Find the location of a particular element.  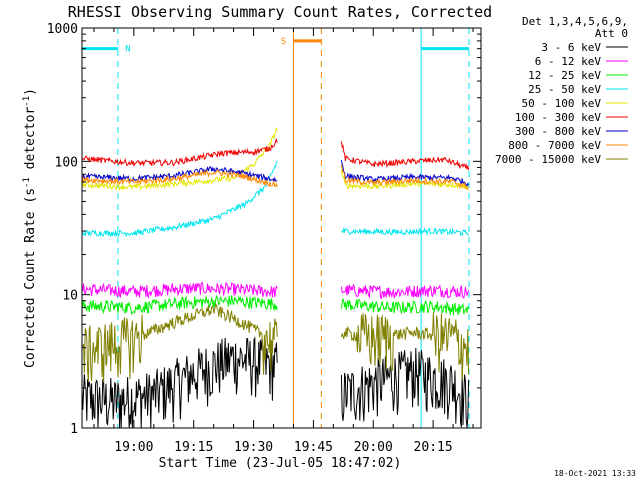

legend-title: Det 1,3,4,5,6,9, is located at coordinates (575, 21).